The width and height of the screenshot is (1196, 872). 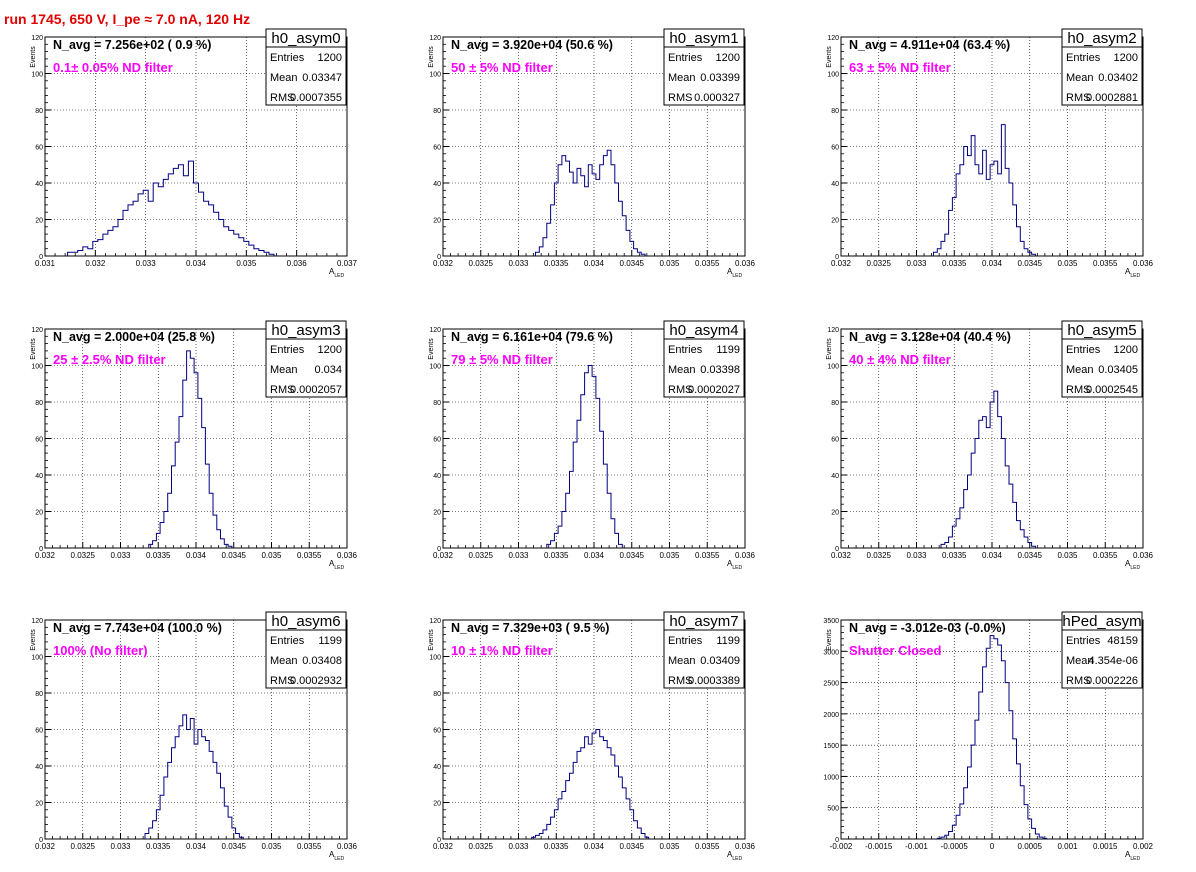 I want to click on x-tick-label: 0, so click(x=992, y=846).